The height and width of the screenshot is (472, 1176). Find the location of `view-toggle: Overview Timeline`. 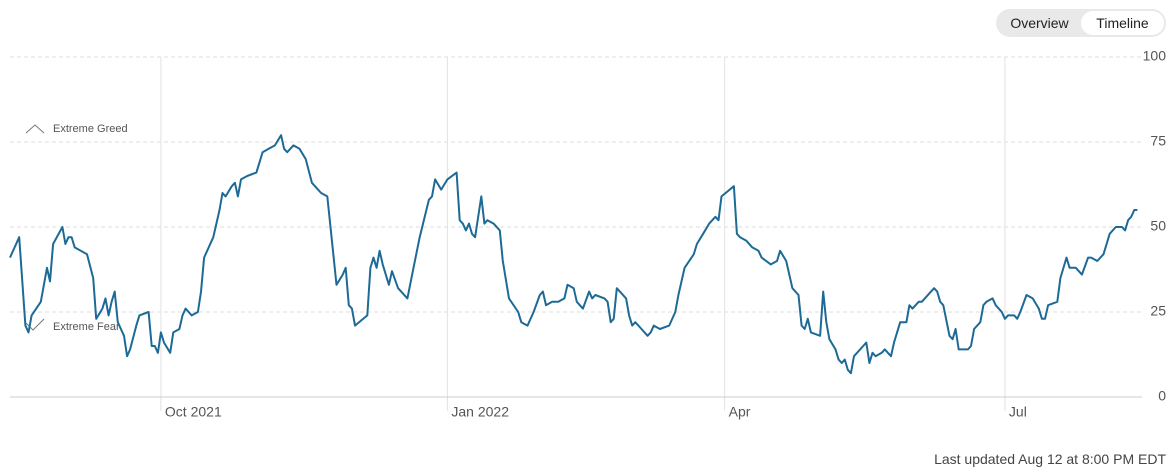

view-toggle: Overview Timeline is located at coordinates (1081, 23).